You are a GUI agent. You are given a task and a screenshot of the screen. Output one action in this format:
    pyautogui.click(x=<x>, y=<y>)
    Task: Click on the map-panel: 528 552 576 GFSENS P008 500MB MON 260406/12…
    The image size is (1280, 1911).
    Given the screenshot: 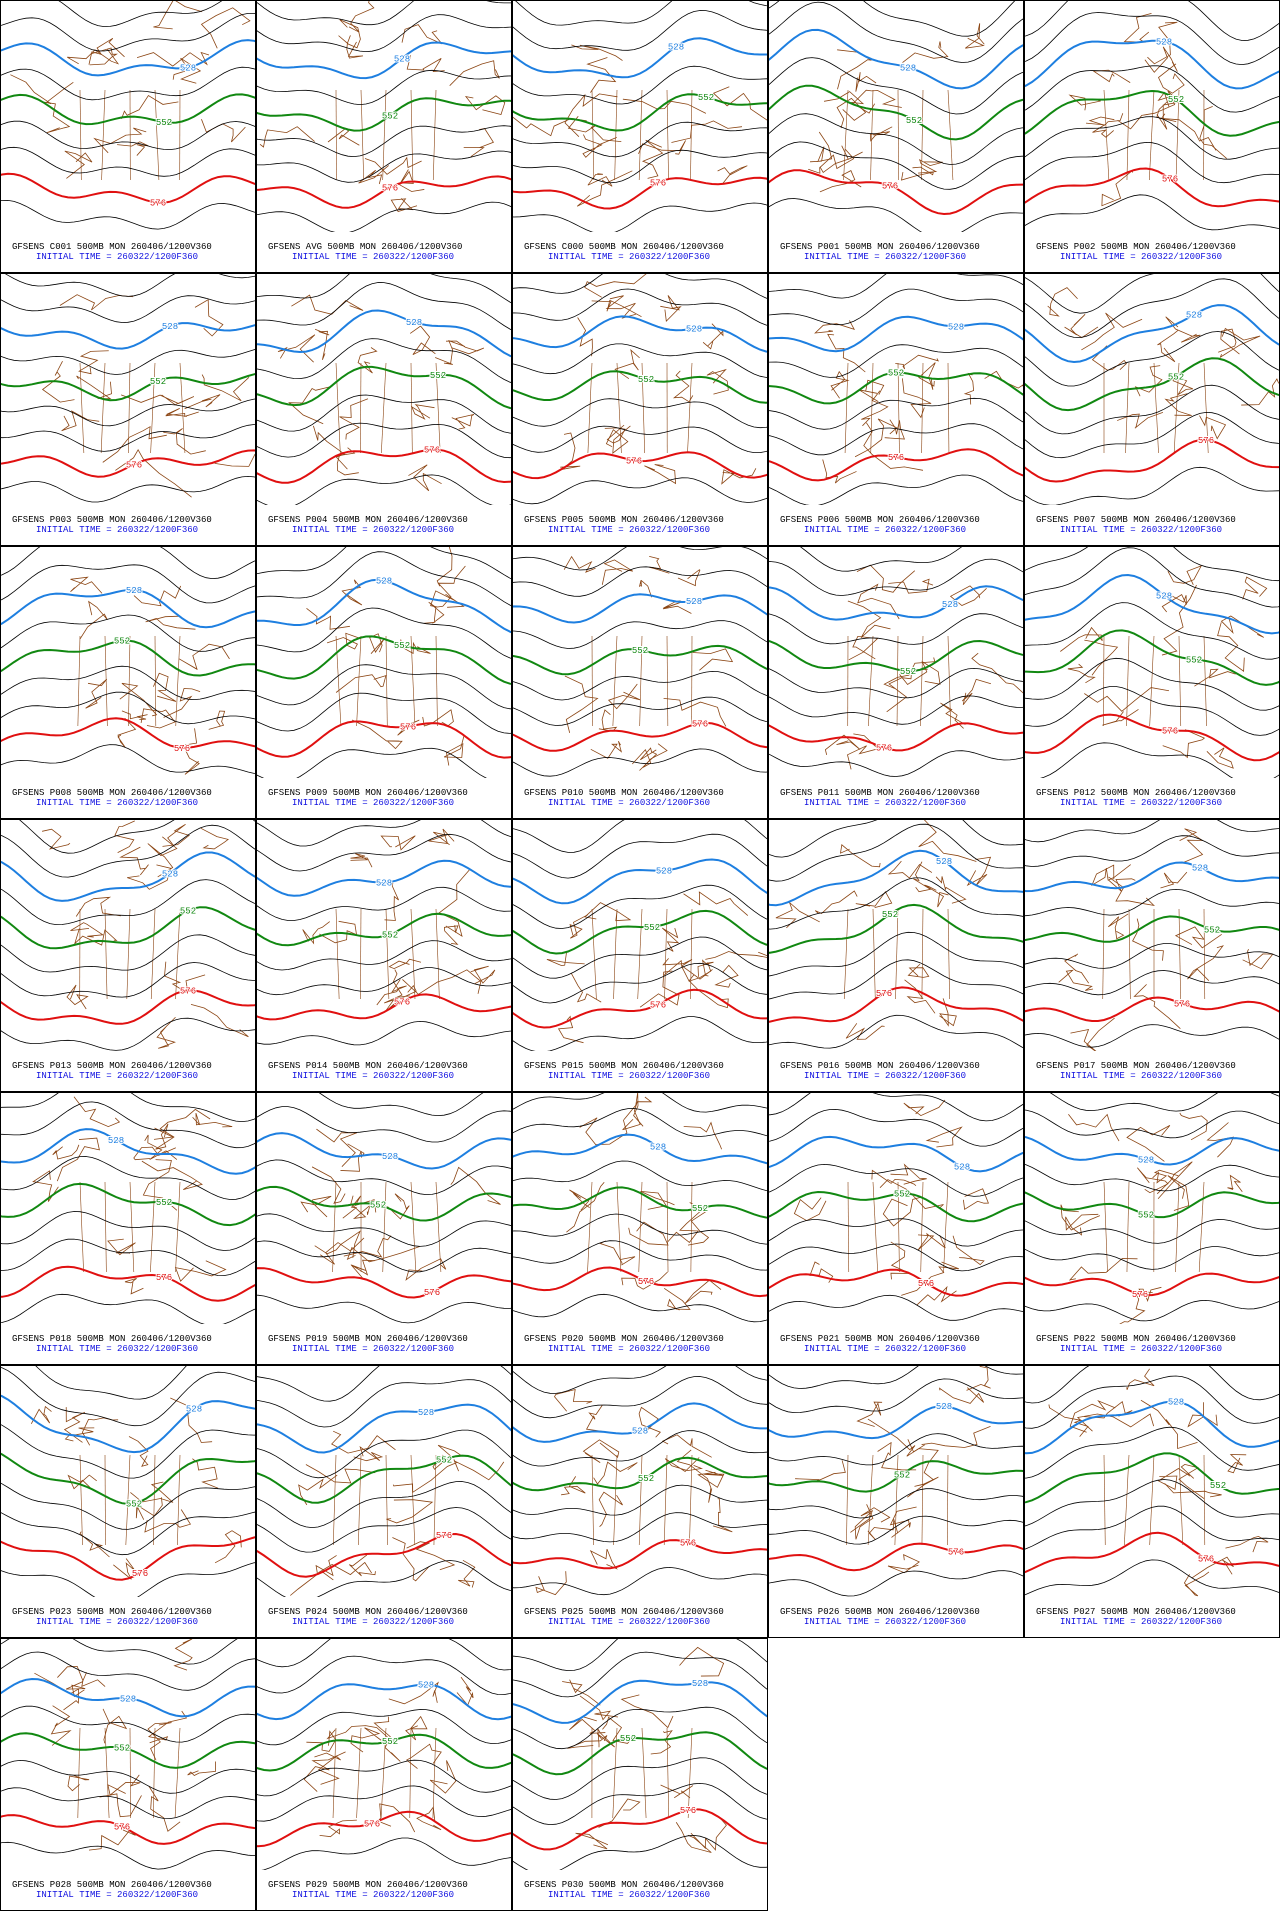 What is the action you would take?
    pyautogui.click(x=128, y=682)
    